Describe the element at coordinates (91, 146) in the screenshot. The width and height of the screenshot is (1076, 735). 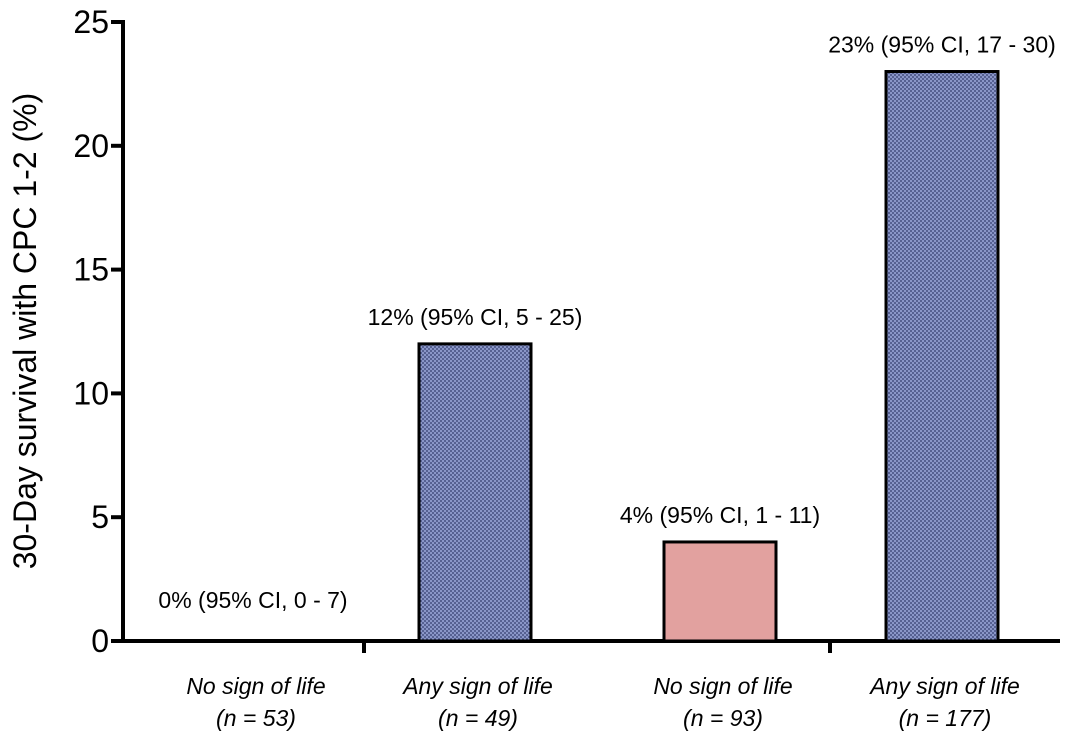
I see `y-tick-label: 20` at that location.